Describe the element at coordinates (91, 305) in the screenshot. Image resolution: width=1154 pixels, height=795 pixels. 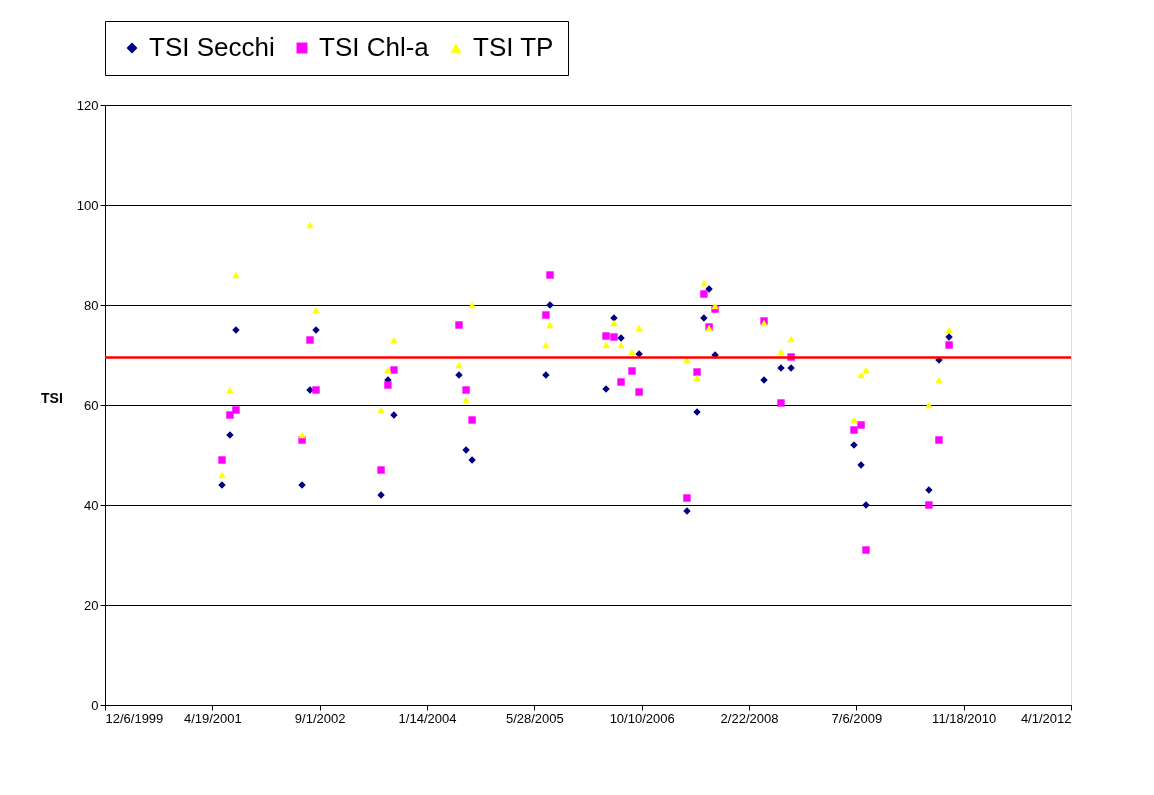
I see `y-tick-label: 80` at that location.